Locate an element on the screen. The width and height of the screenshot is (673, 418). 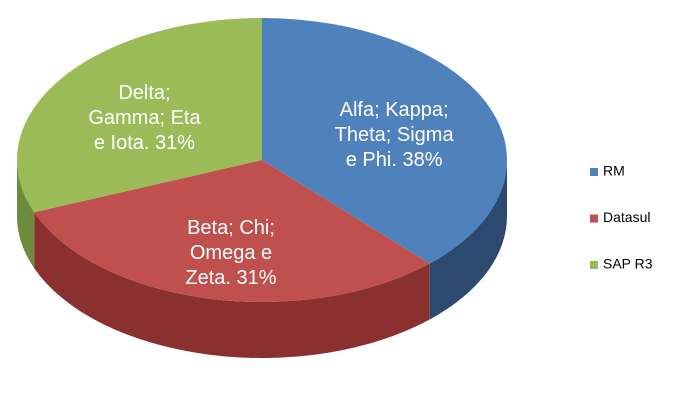
data-label: Zeta. 31% is located at coordinates (230, 278).